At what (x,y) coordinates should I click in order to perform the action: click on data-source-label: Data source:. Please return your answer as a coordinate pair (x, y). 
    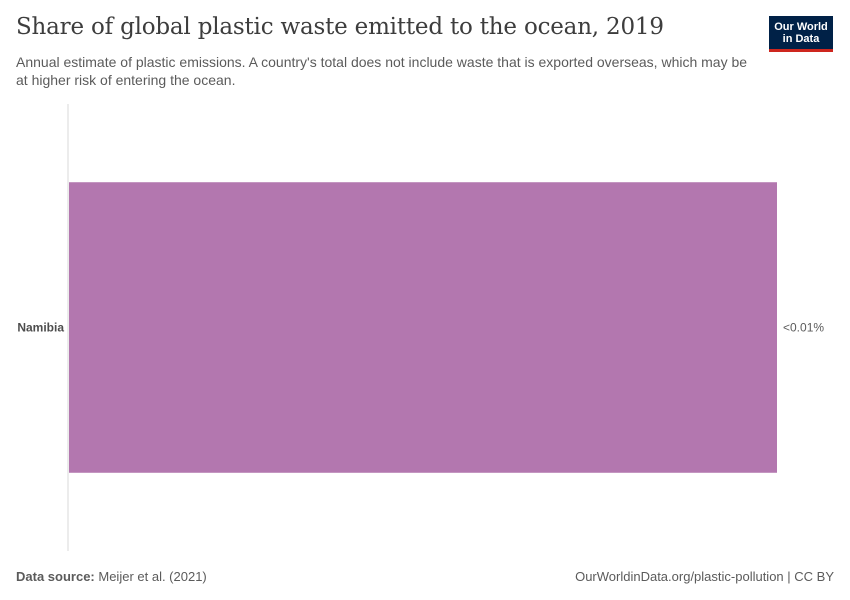
    Looking at the image, I should click on (55, 576).